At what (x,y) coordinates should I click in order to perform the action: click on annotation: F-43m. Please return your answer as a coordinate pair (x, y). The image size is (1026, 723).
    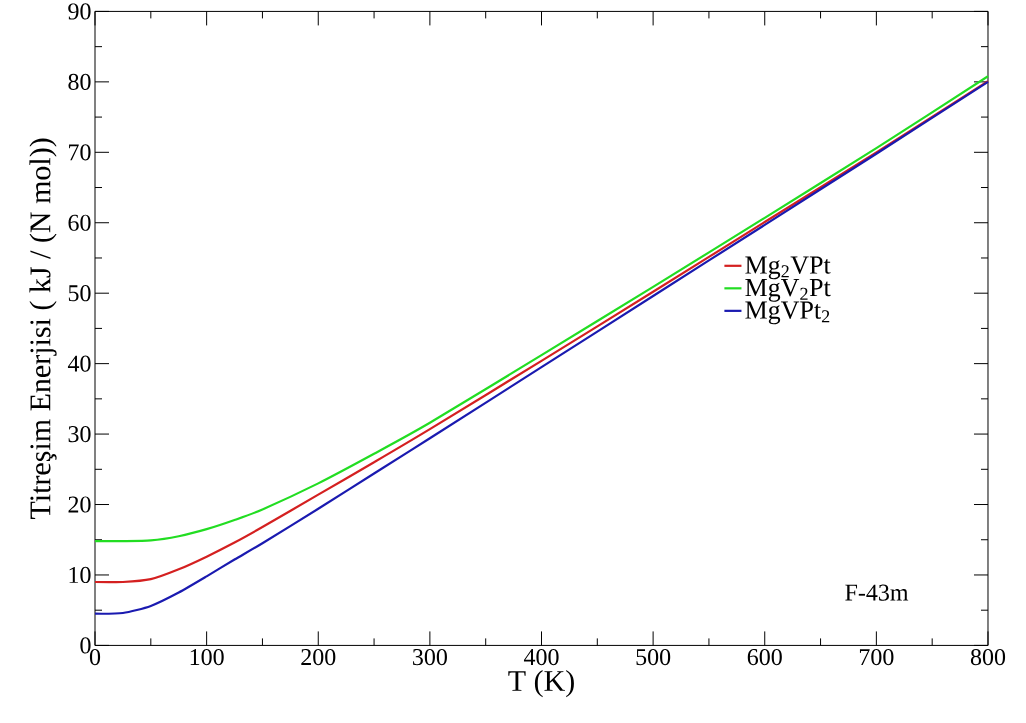
    Looking at the image, I should click on (877, 592).